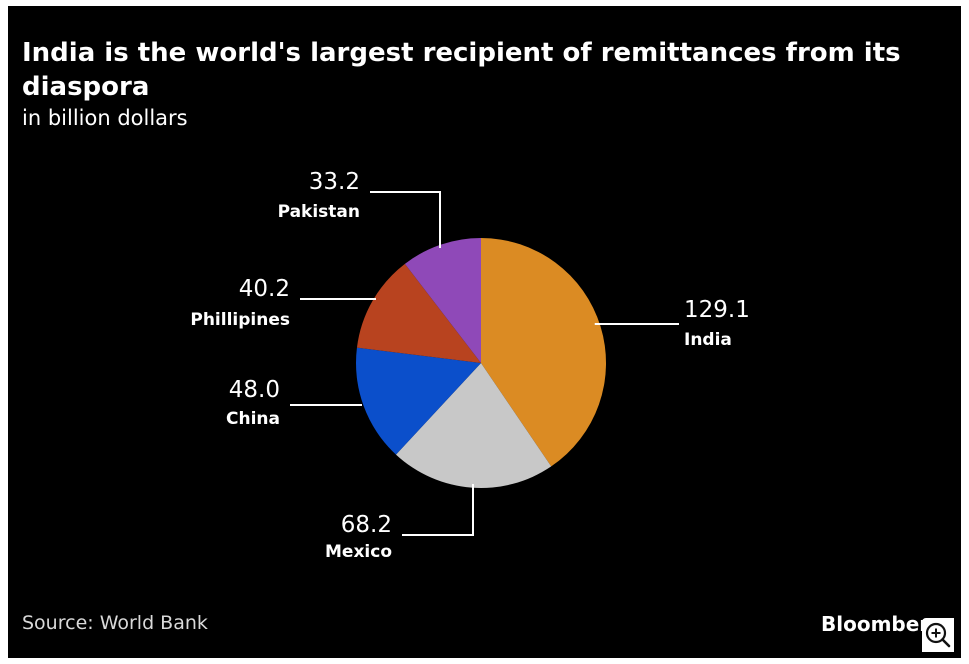 The width and height of the screenshot is (969, 664). Describe the element at coordinates (254, 390) in the screenshot. I see `value-label-china: 48.0` at that location.